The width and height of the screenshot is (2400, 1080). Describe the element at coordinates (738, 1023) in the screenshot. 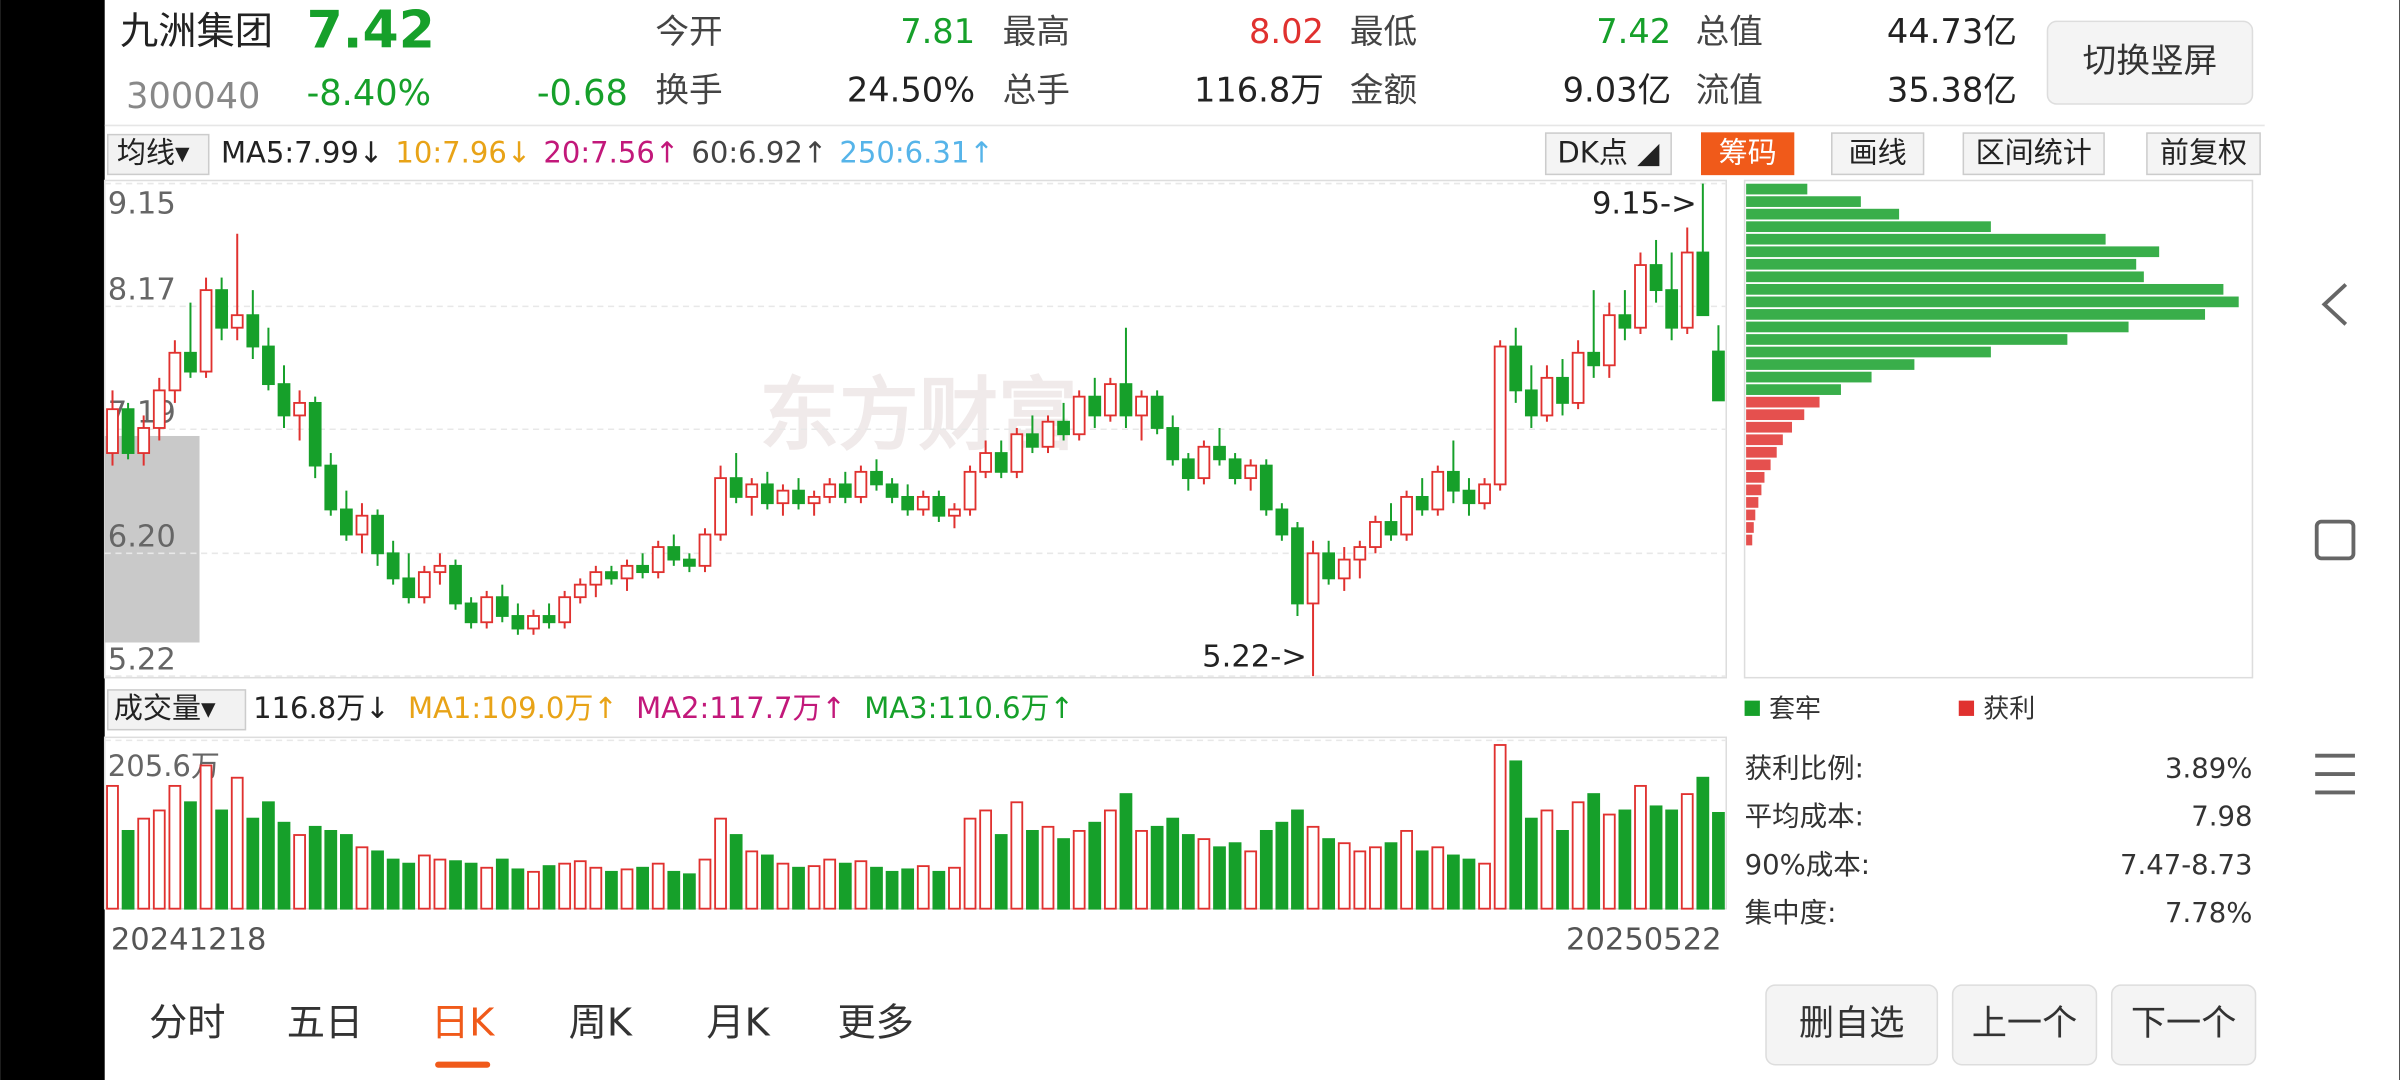

I see `tab: 月K` at that location.